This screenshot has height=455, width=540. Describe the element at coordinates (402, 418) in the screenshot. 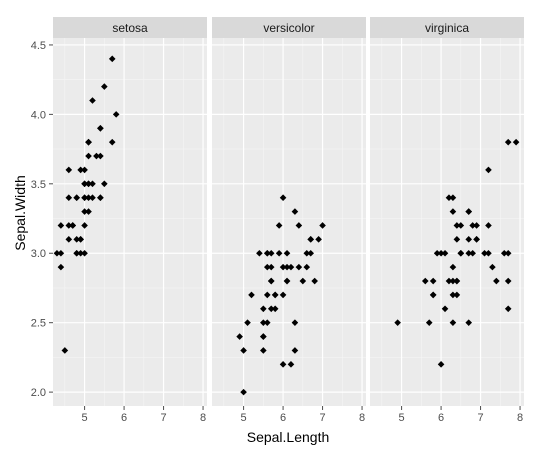

I see `x-tick-label: 5` at that location.